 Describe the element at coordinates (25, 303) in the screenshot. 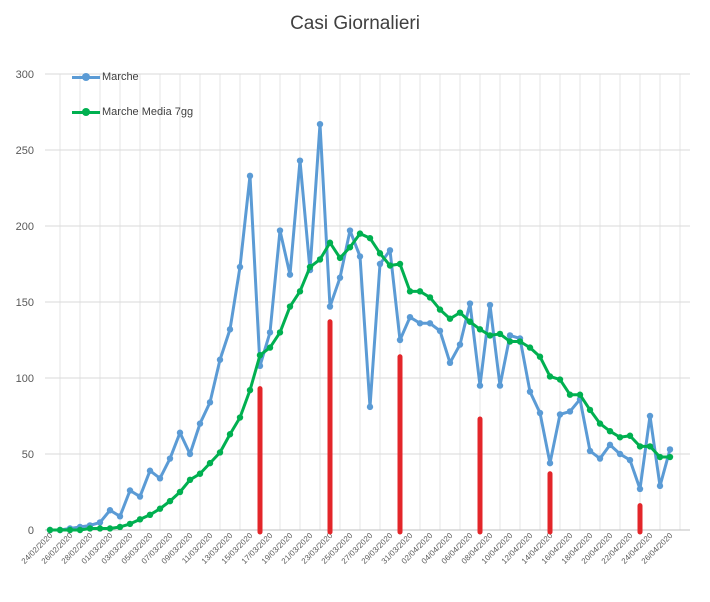

I see `y-tick-label: 150` at that location.